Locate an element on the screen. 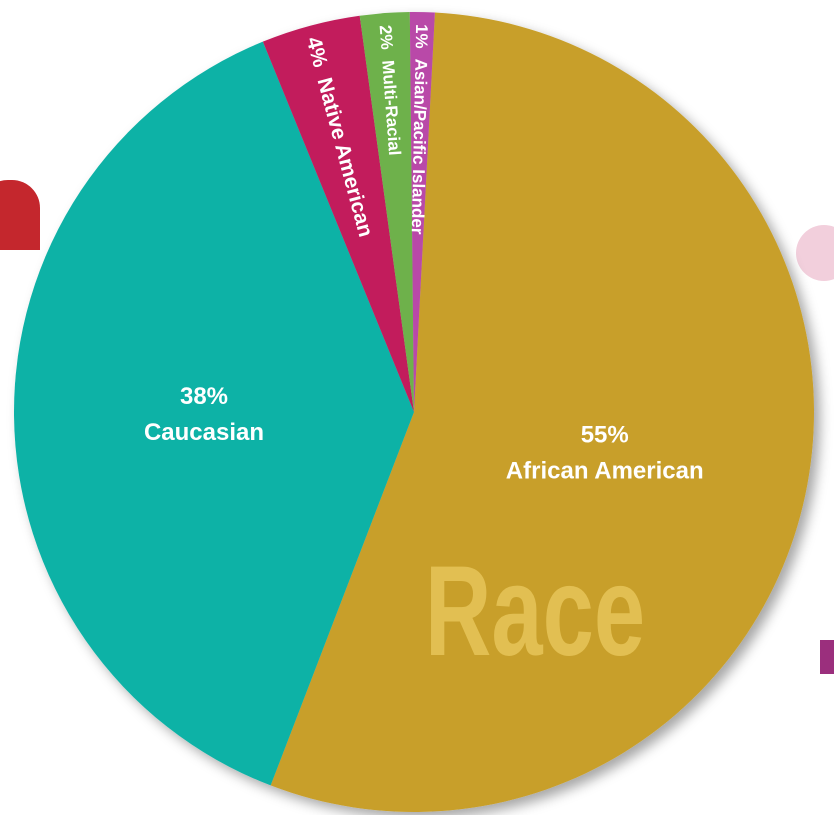  background-purple-fragment is located at coordinates (827, 657).